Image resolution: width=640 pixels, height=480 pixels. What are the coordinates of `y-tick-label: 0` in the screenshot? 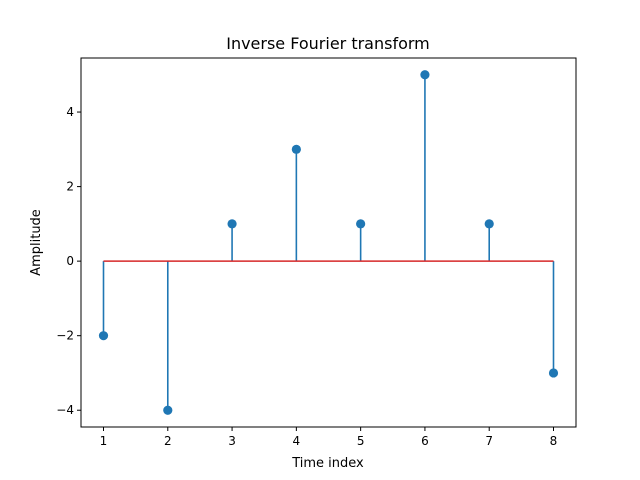 It's located at (70, 261).